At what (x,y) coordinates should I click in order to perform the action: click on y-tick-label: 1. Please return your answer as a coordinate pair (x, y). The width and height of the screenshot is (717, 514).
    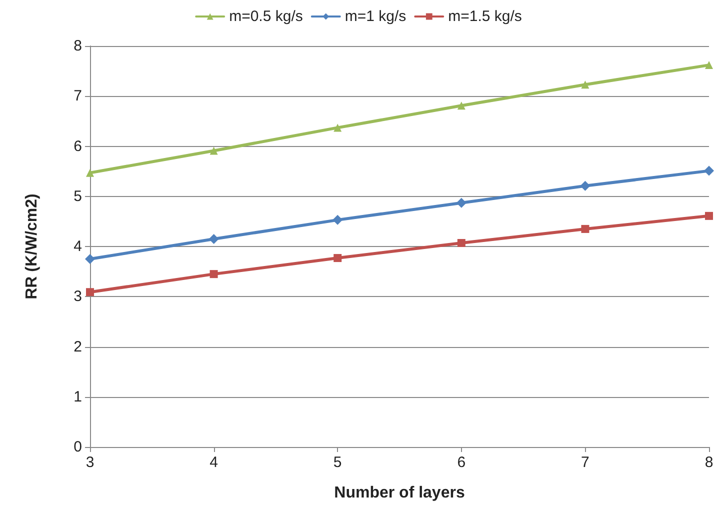
    Looking at the image, I should click on (78, 397).